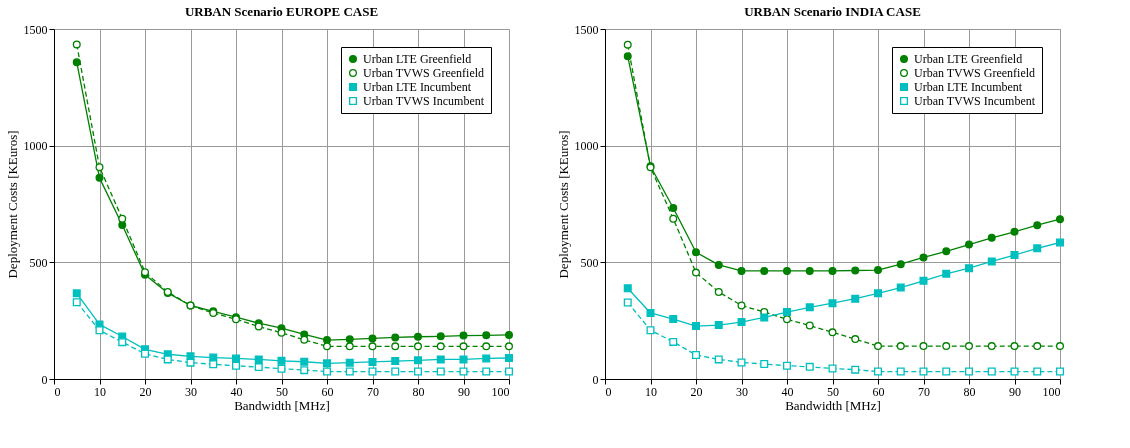  Describe the element at coordinates (832, 11) in the screenshot. I see `chart-title: URBAN Scenario INDIA CASE` at that location.